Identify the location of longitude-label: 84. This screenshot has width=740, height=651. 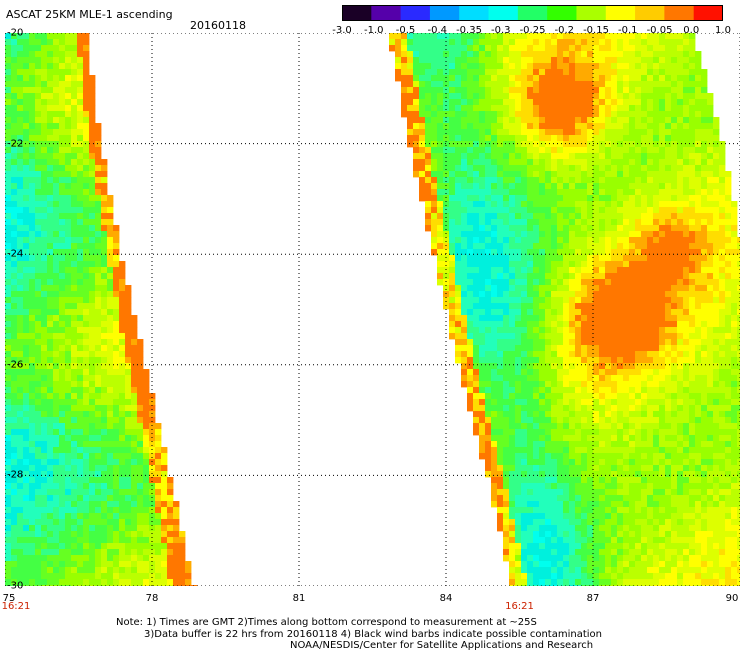
(446, 598).